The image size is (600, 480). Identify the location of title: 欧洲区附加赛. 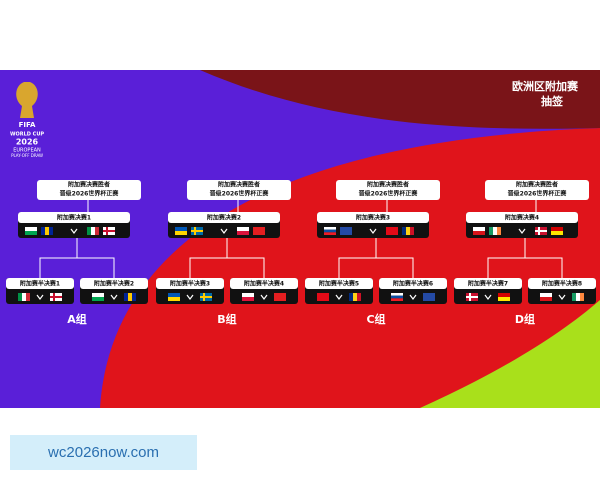
(545, 86).